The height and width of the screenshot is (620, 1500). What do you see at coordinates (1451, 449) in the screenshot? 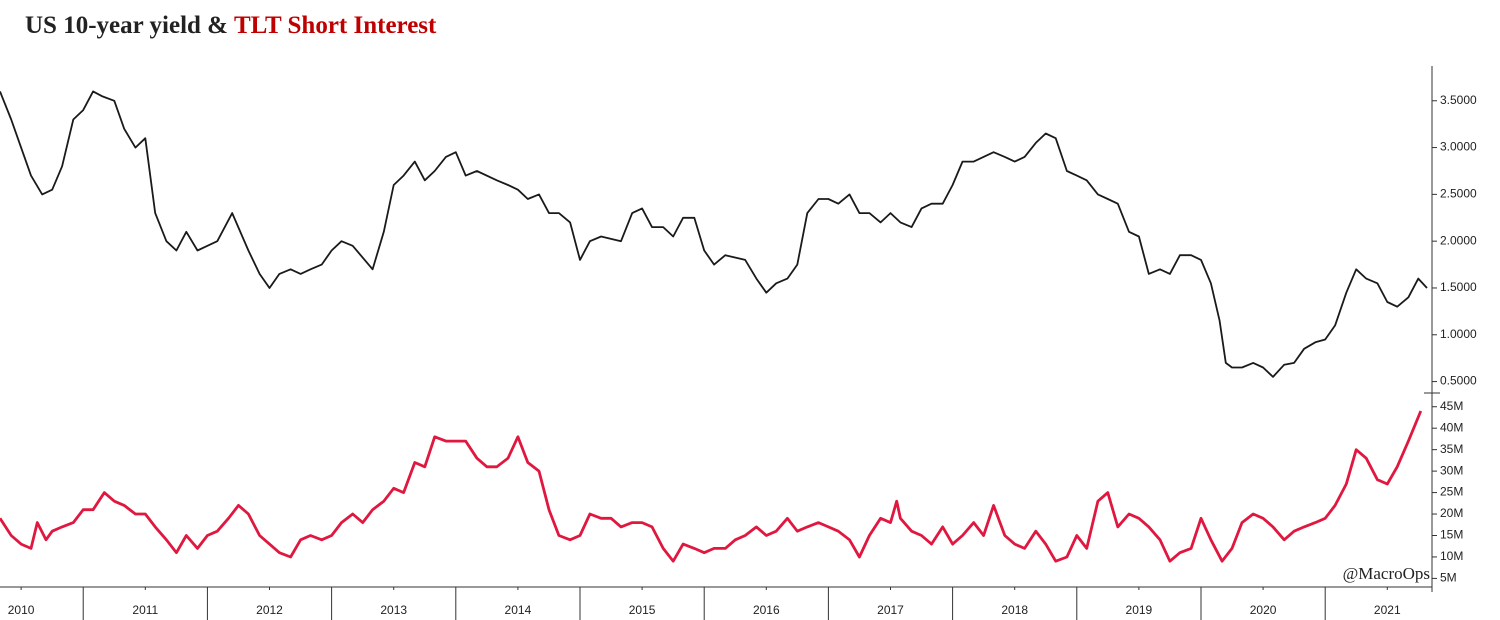
I see `y-tick-label: 35M` at bounding box center [1451, 449].